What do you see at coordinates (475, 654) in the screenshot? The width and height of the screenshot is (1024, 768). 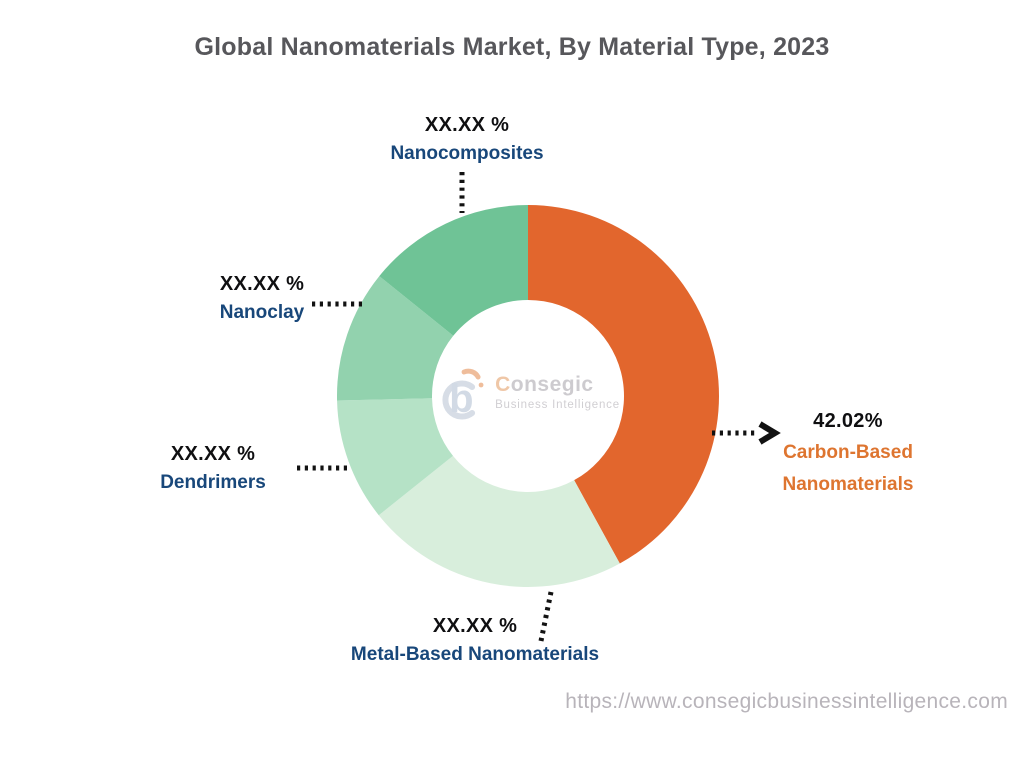 I see `category-metal-based: Metal-Based Nanomaterials` at bounding box center [475, 654].